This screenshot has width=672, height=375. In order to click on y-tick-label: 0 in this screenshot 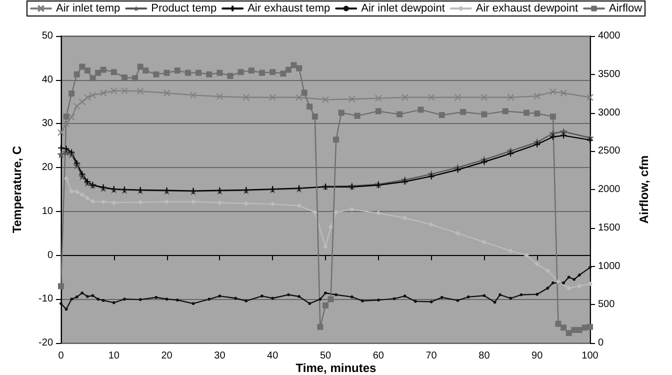, I will do `click(50, 255)`.